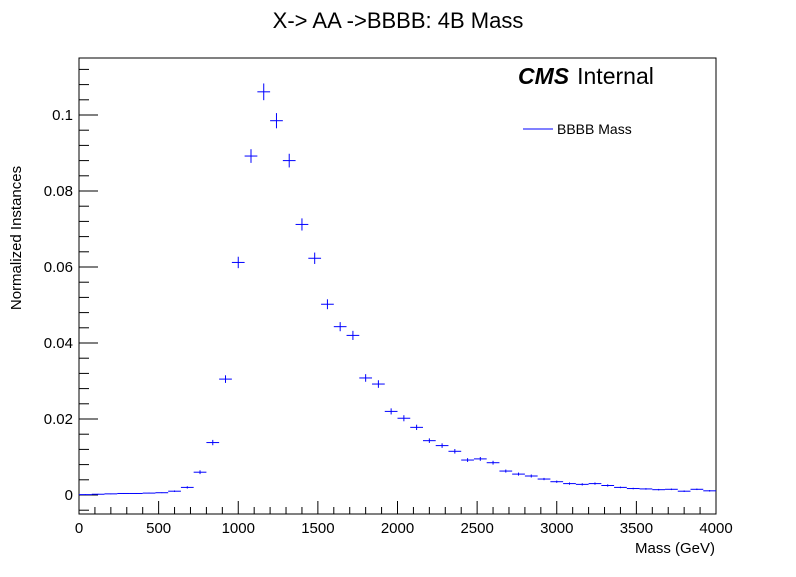 The image size is (796, 577). Describe the element at coordinates (62, 115) in the screenshot. I see `y-tick-label: 0.1` at that location.